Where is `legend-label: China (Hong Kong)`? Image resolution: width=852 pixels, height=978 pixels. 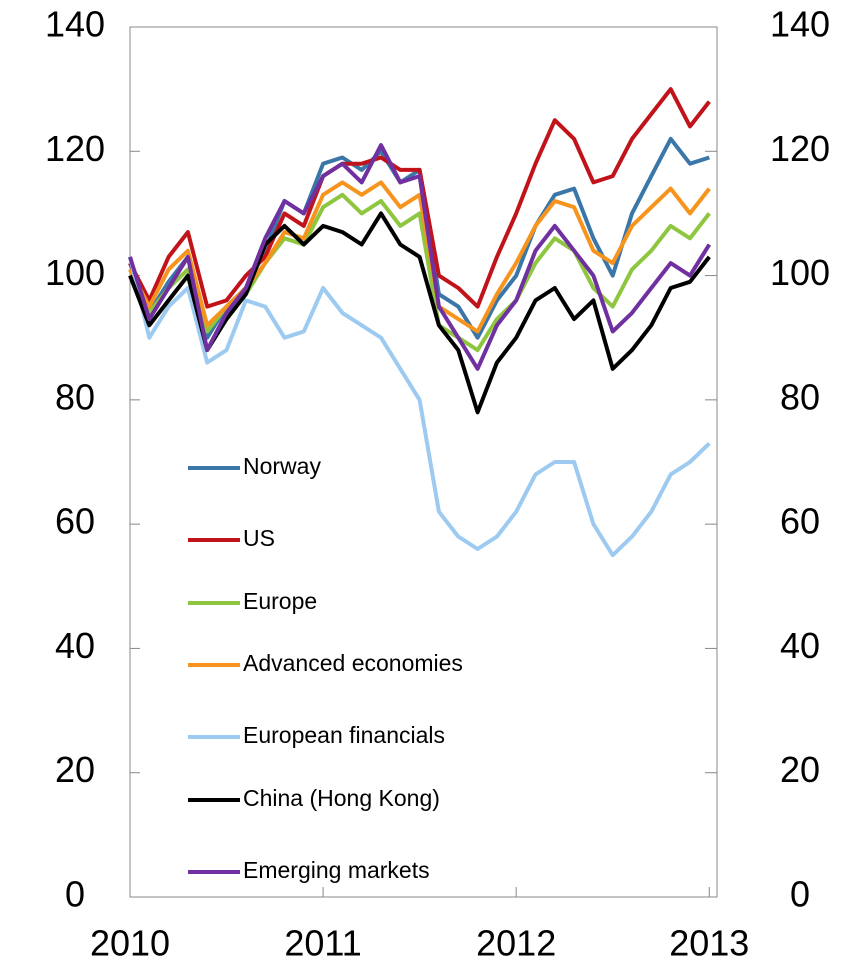 legend-label: China (Hong Kong) is located at coordinates (341, 798).